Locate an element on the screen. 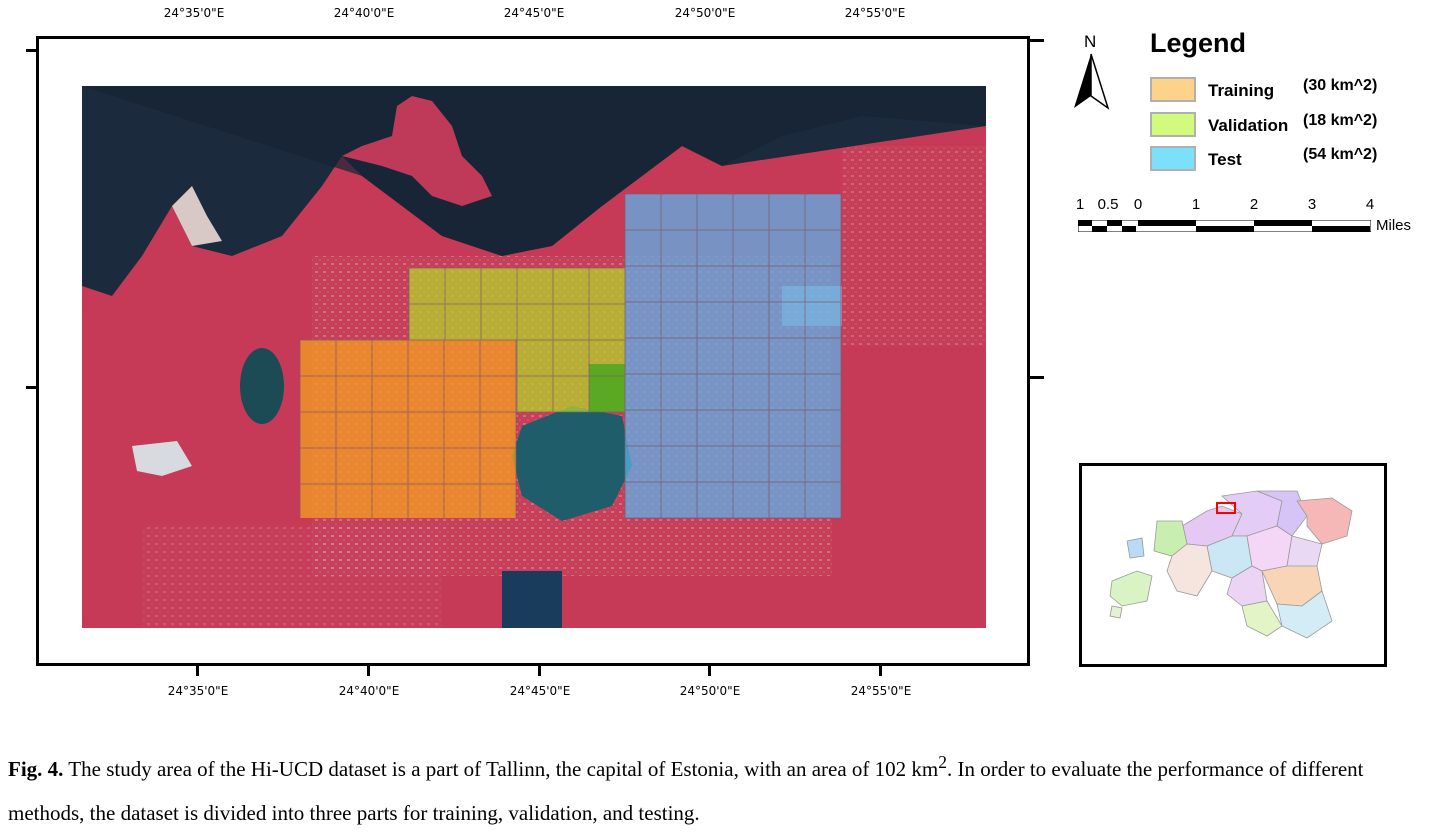 The height and width of the screenshot is (835, 1442). legend-label-test: Test is located at coordinates (1225, 159).